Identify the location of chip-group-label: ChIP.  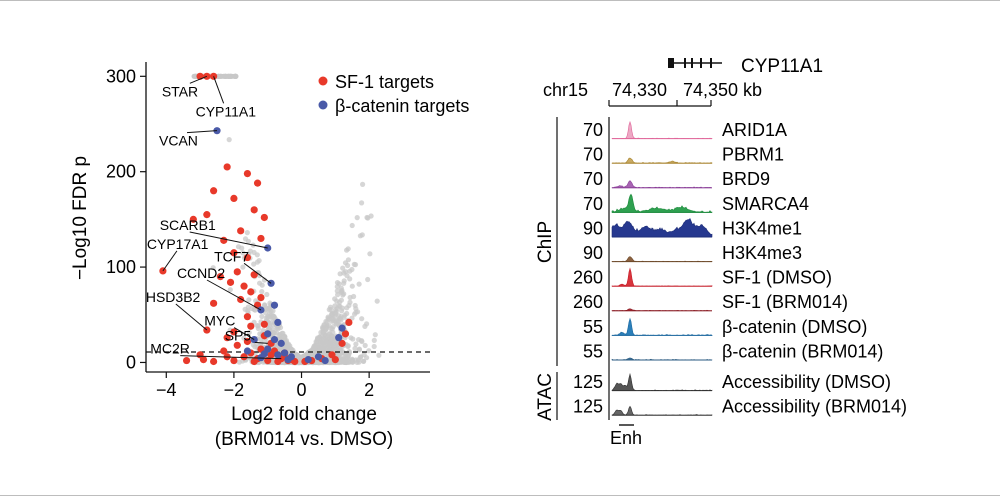
(545, 242).